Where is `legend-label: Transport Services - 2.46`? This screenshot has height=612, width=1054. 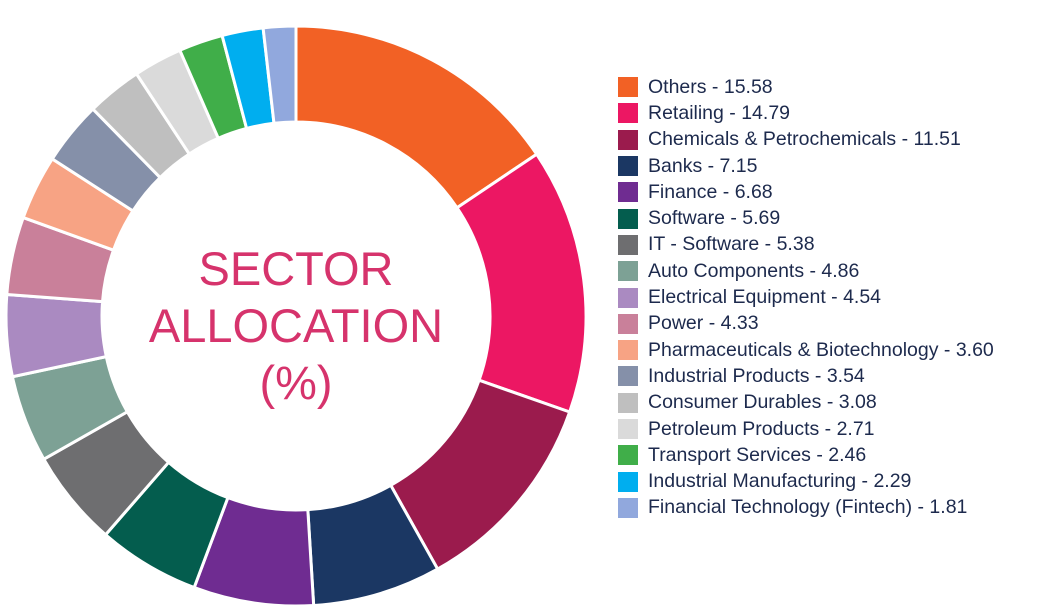 legend-label: Transport Services - 2.46 is located at coordinates (757, 454).